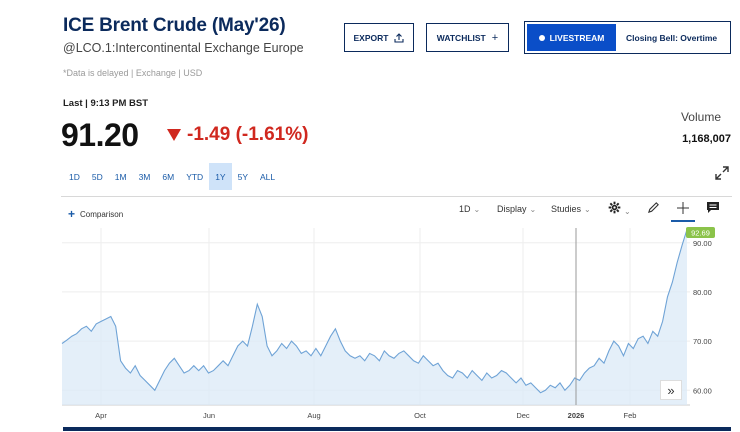 The width and height of the screenshot is (740, 432). What do you see at coordinates (683, 208) in the screenshot?
I see `crosshair-icon` at bounding box center [683, 208].